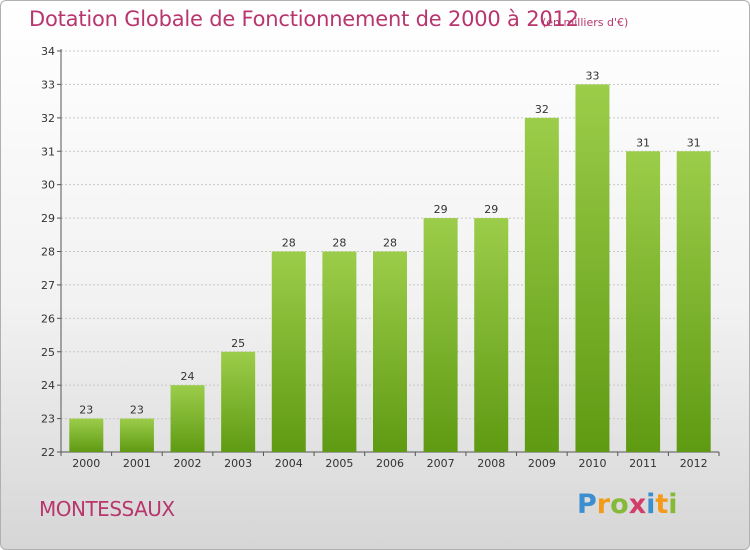 The image size is (750, 550). Describe the element at coordinates (86, 463) in the screenshot. I see `x-tick-label: 2000` at that location.